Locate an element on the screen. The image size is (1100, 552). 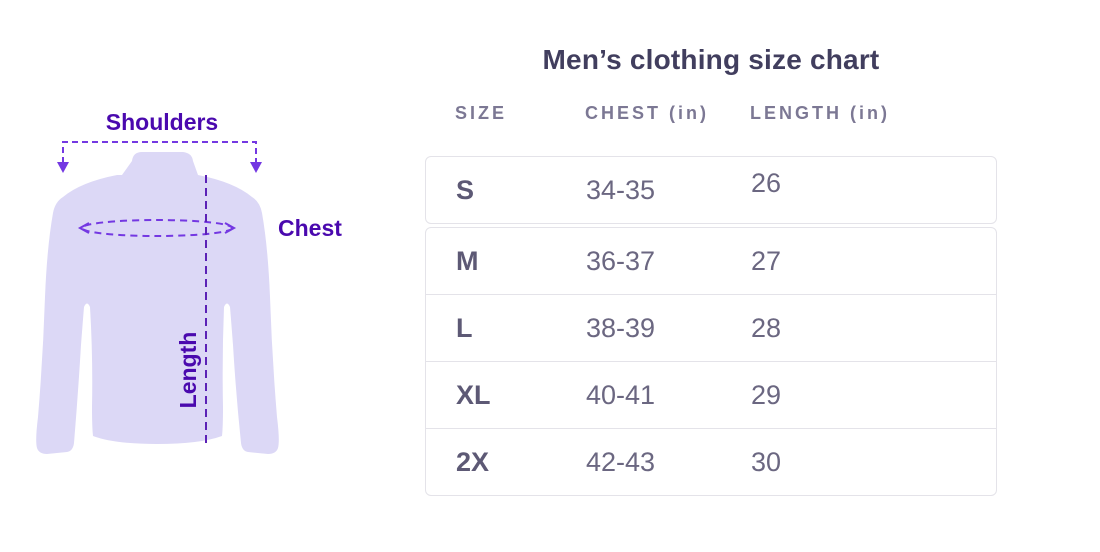
size-cell: XL is located at coordinates (473, 394).